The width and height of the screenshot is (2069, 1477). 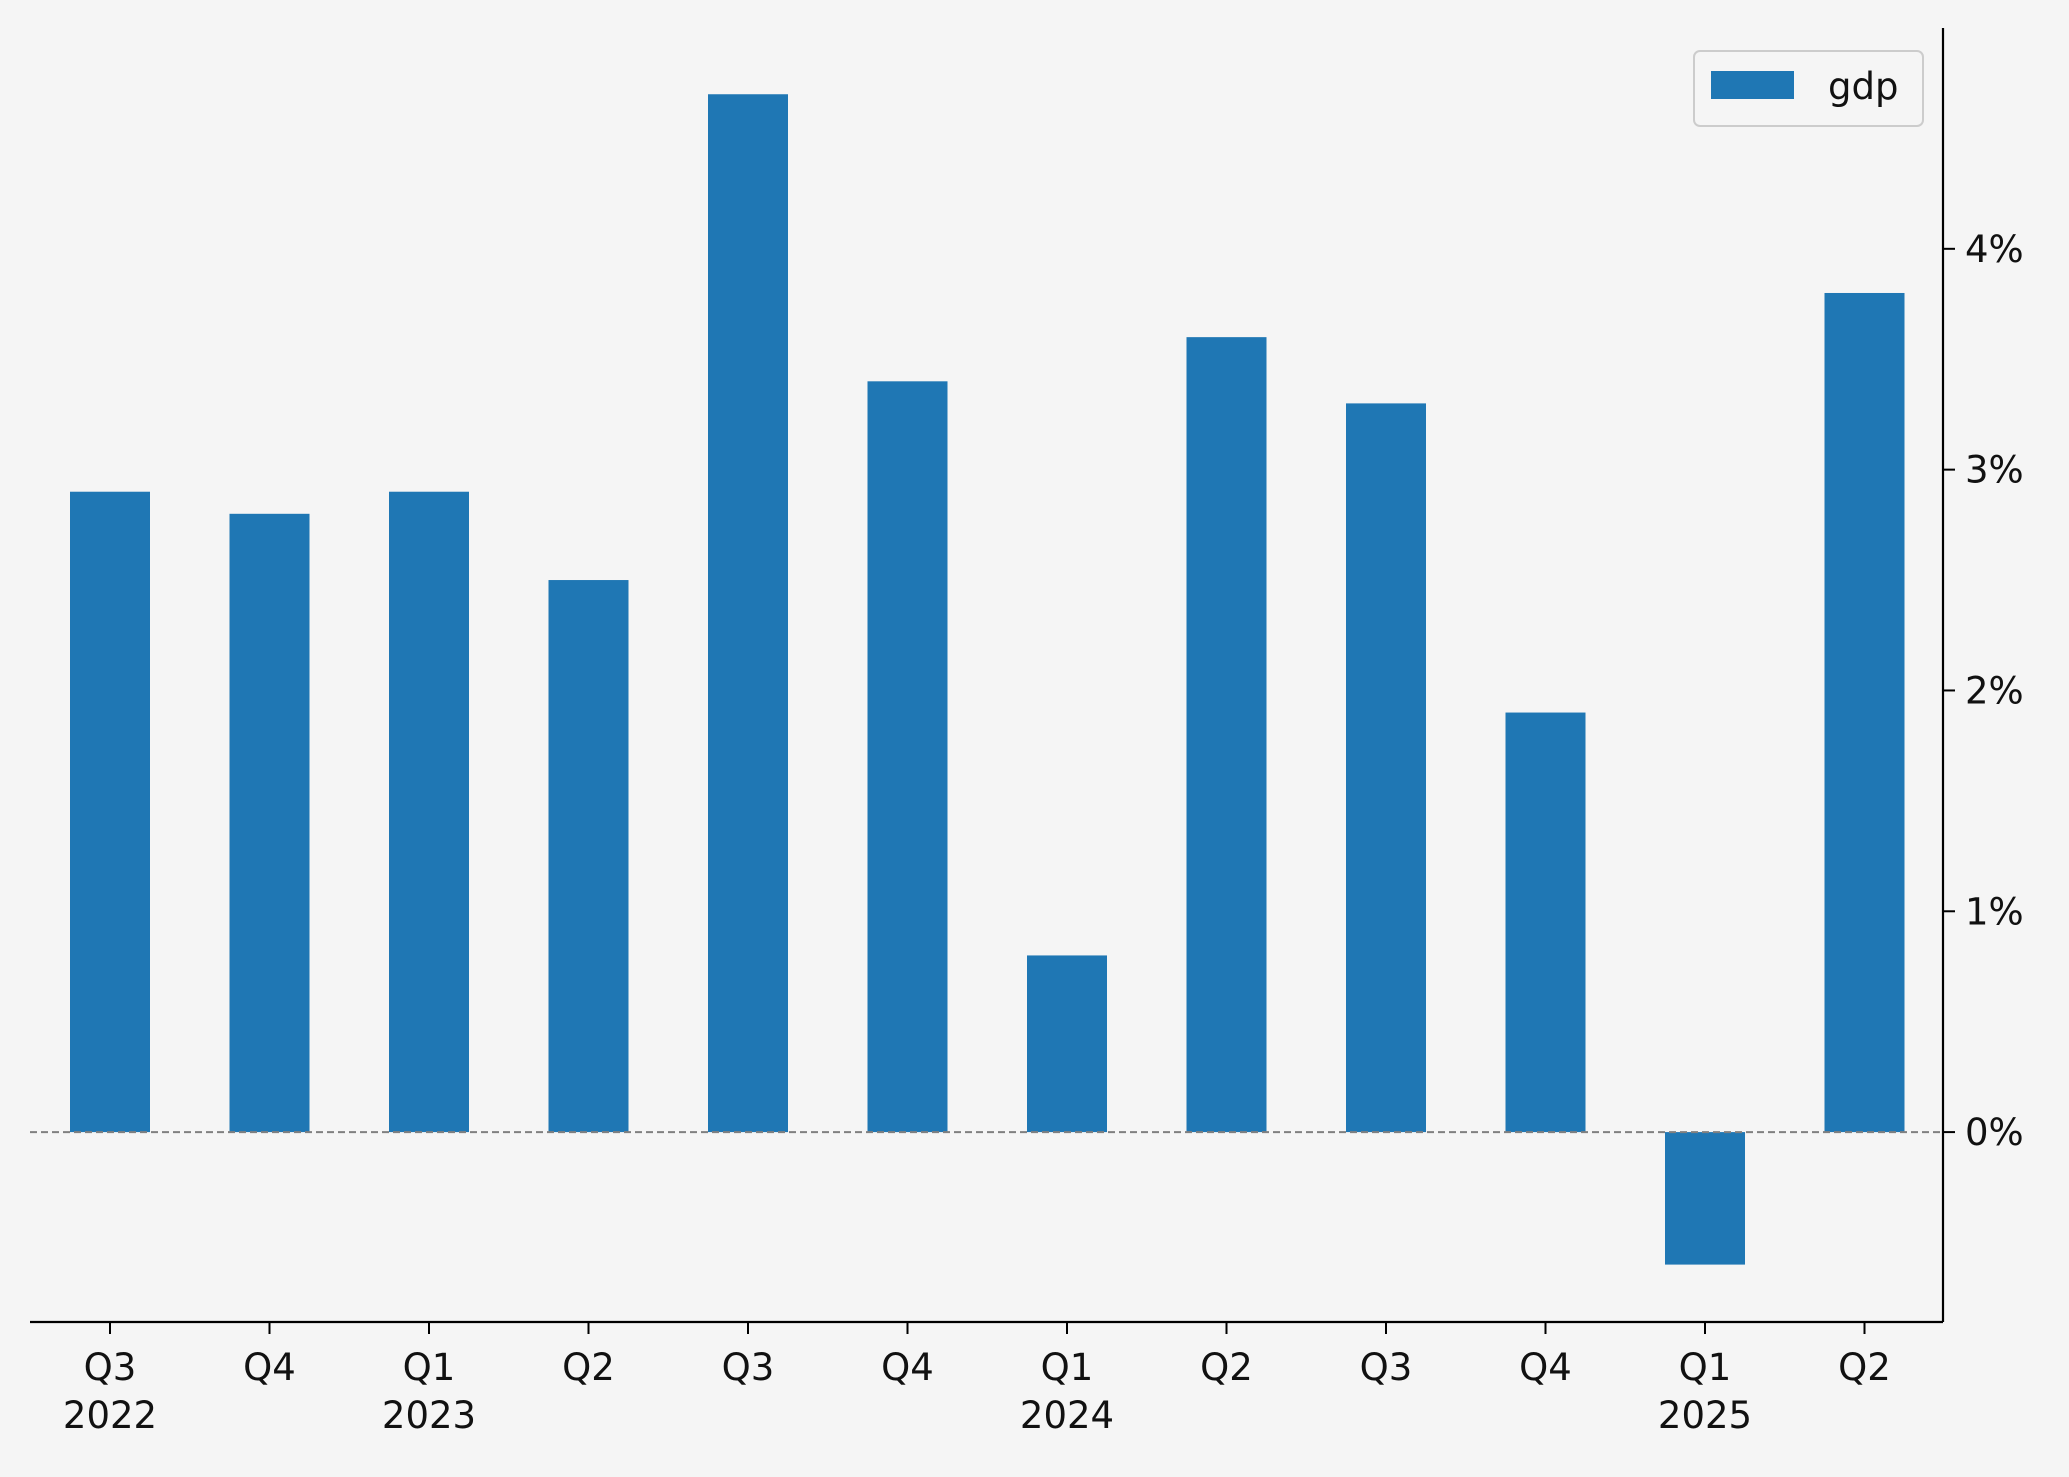 I want to click on legend-box, so click(x=1808, y=88).